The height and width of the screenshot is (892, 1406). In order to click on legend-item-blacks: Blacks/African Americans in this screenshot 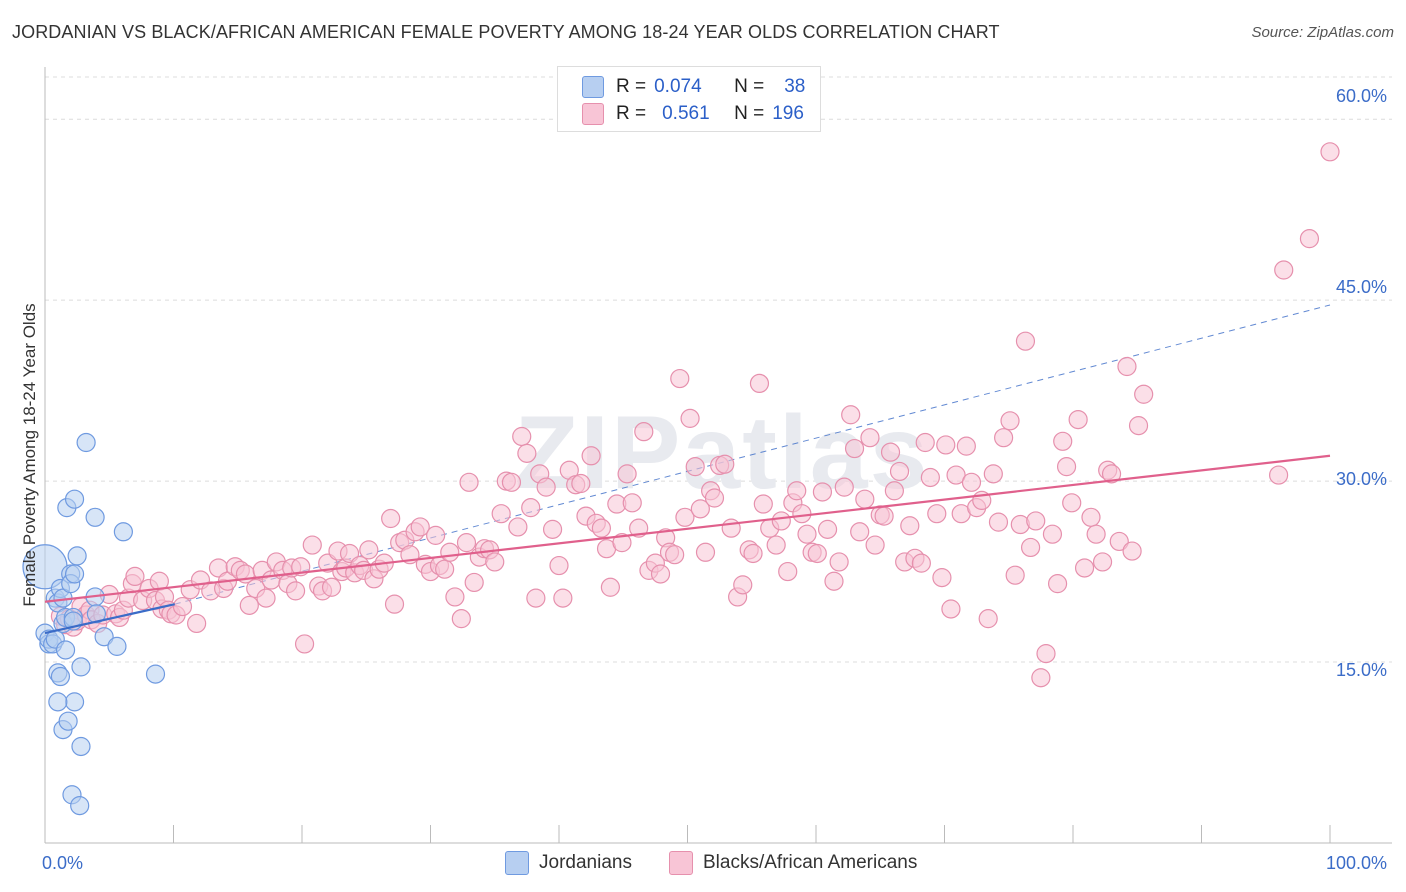, I will do `click(793, 863)`.